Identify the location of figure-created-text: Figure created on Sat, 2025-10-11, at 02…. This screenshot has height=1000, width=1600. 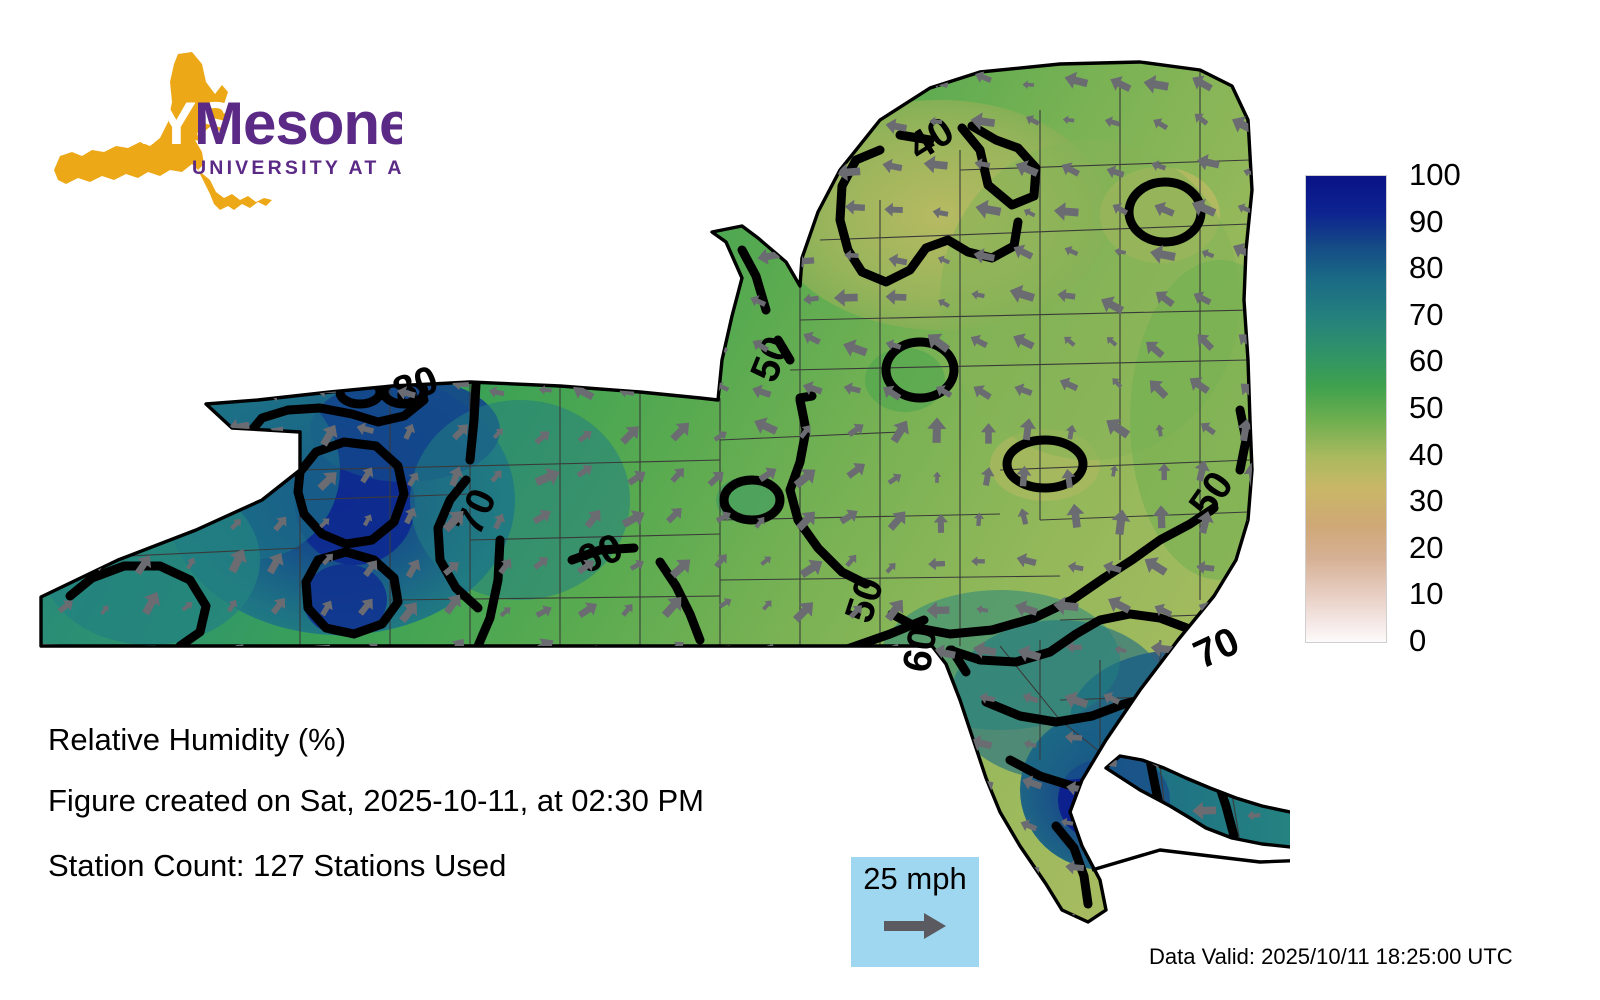
(376, 800).